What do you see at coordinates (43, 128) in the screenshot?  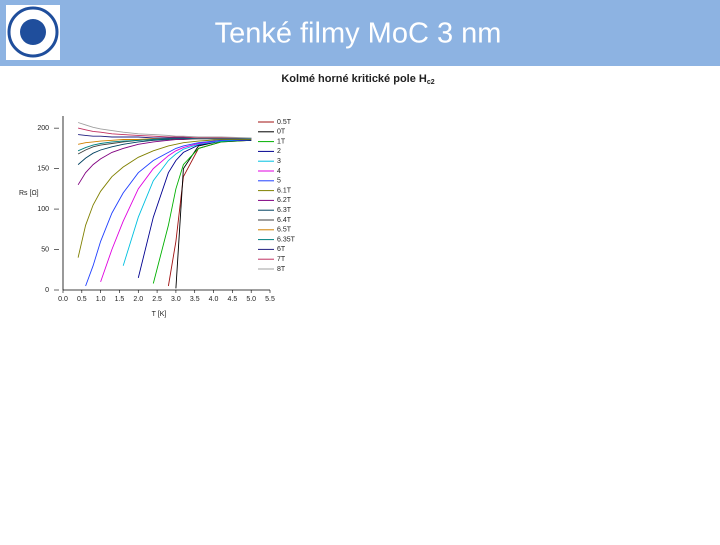 I see `y-tick-label: 200` at bounding box center [43, 128].